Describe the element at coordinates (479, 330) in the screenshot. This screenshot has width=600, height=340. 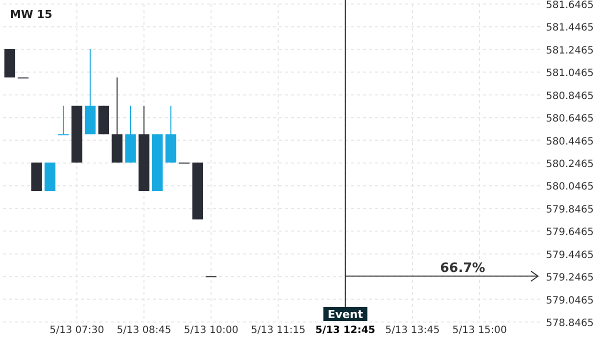
I see `x-tick-label: 5/13 15:00` at that location.